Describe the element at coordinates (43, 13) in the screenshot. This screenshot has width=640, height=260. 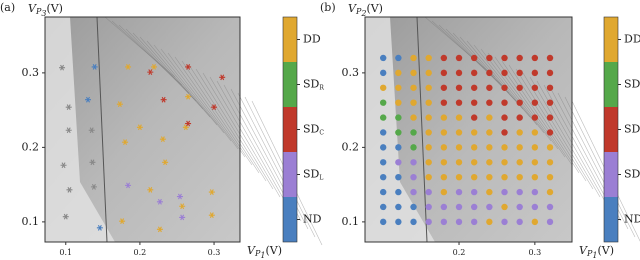
I see `label-subsub: 3` at that location.